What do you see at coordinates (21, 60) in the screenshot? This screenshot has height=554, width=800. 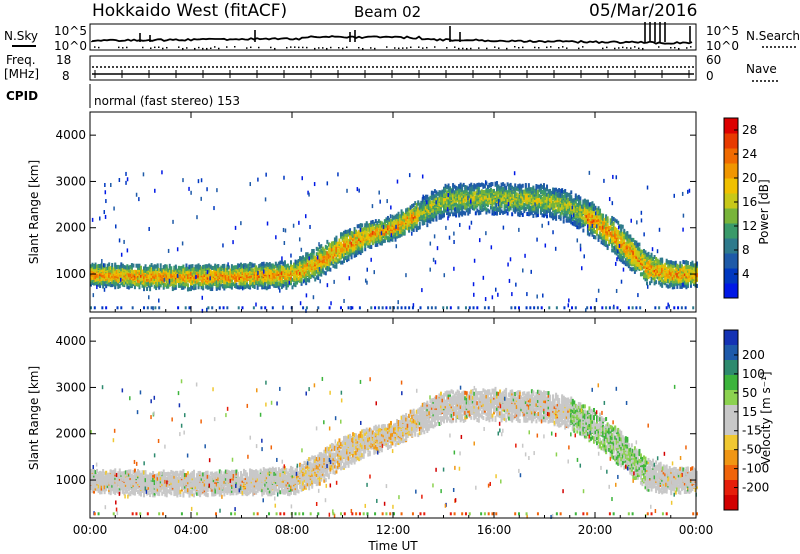 I see `freq-label-1: Freq.` at bounding box center [21, 60].